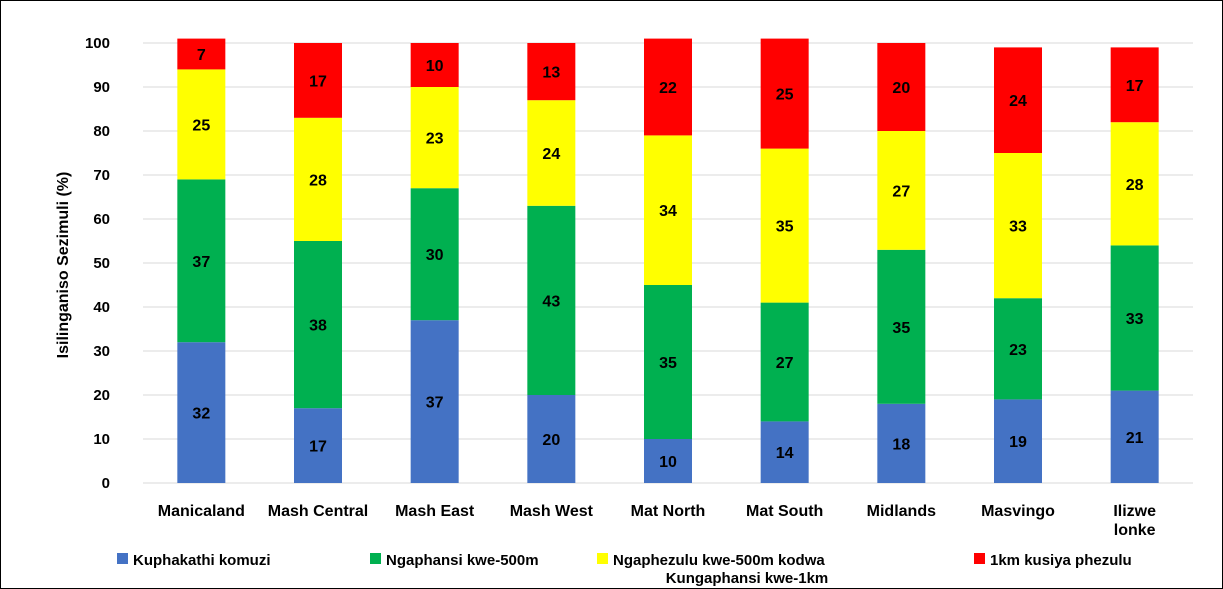 This screenshot has height=589, width=1223. I want to click on category-label: lonke, so click(1135, 530).